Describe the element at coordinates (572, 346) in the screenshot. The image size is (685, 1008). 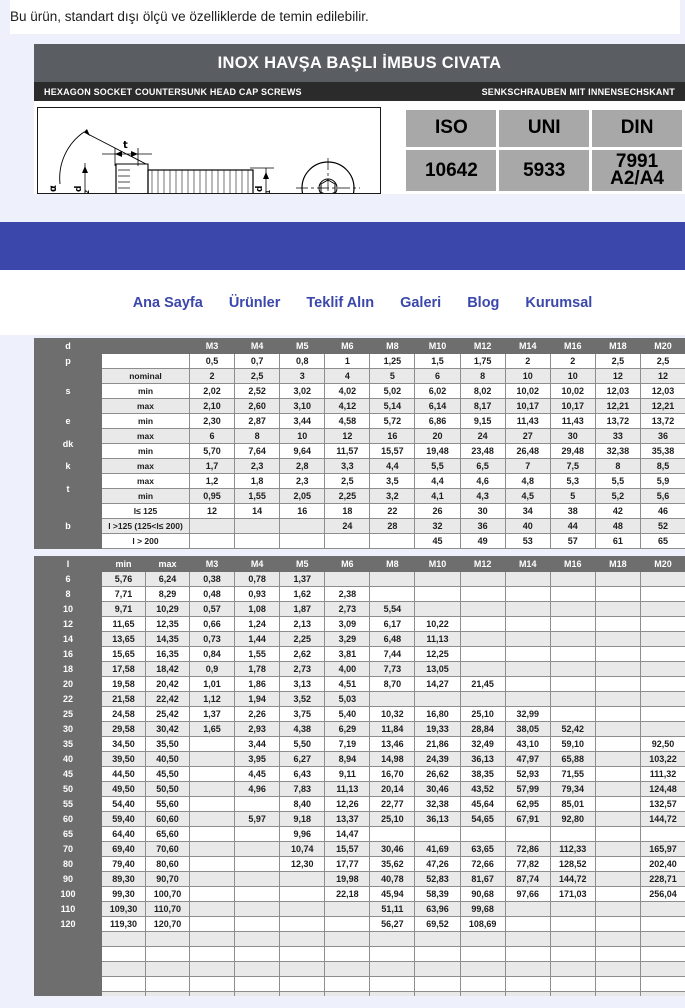
I see `dimensions-size-header-m16: M16` at that location.